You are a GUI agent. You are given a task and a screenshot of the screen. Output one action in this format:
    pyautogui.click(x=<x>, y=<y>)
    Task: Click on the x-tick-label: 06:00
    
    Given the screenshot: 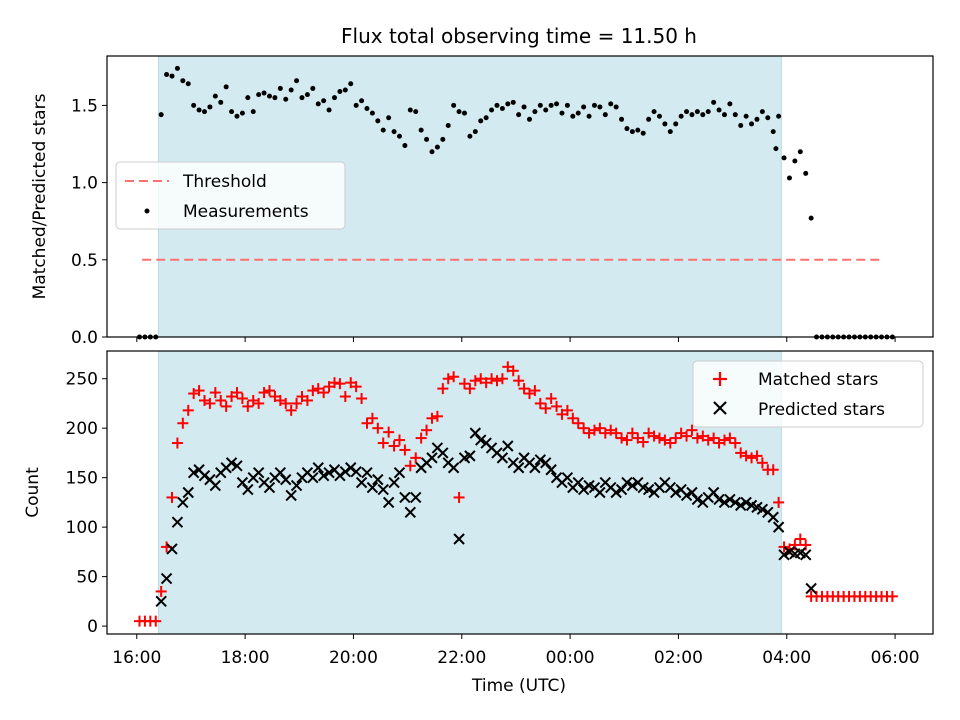 What is the action you would take?
    pyautogui.click(x=895, y=658)
    